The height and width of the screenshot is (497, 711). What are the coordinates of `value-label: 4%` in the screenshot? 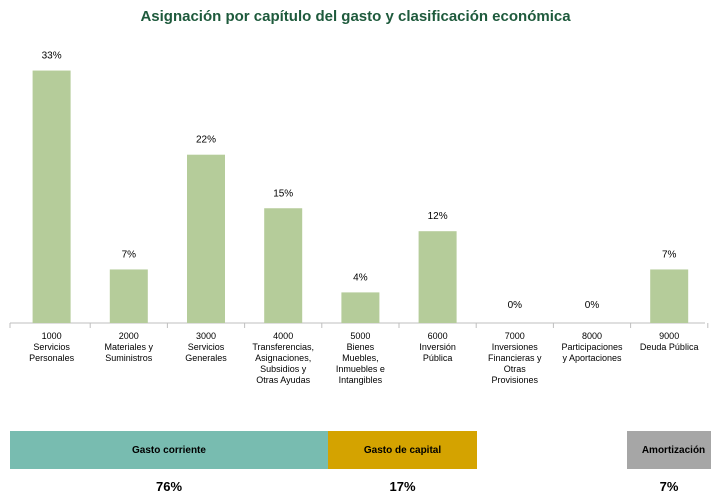 It's located at (360, 277).